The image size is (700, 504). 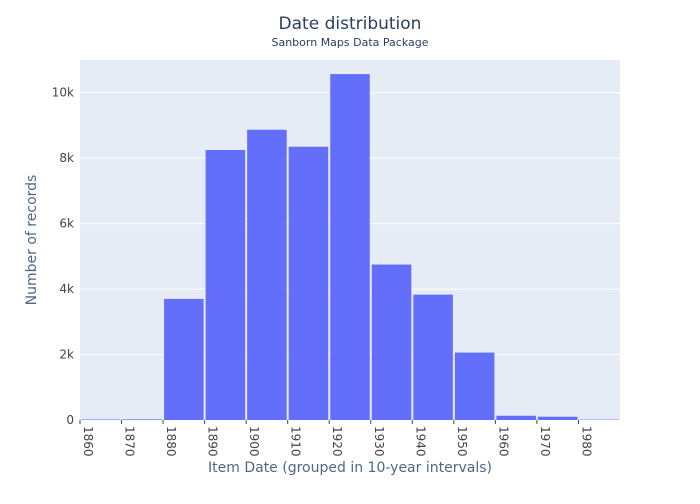 What do you see at coordinates (309, 283) in the screenshot?
I see `bar-1910` at bounding box center [309, 283].